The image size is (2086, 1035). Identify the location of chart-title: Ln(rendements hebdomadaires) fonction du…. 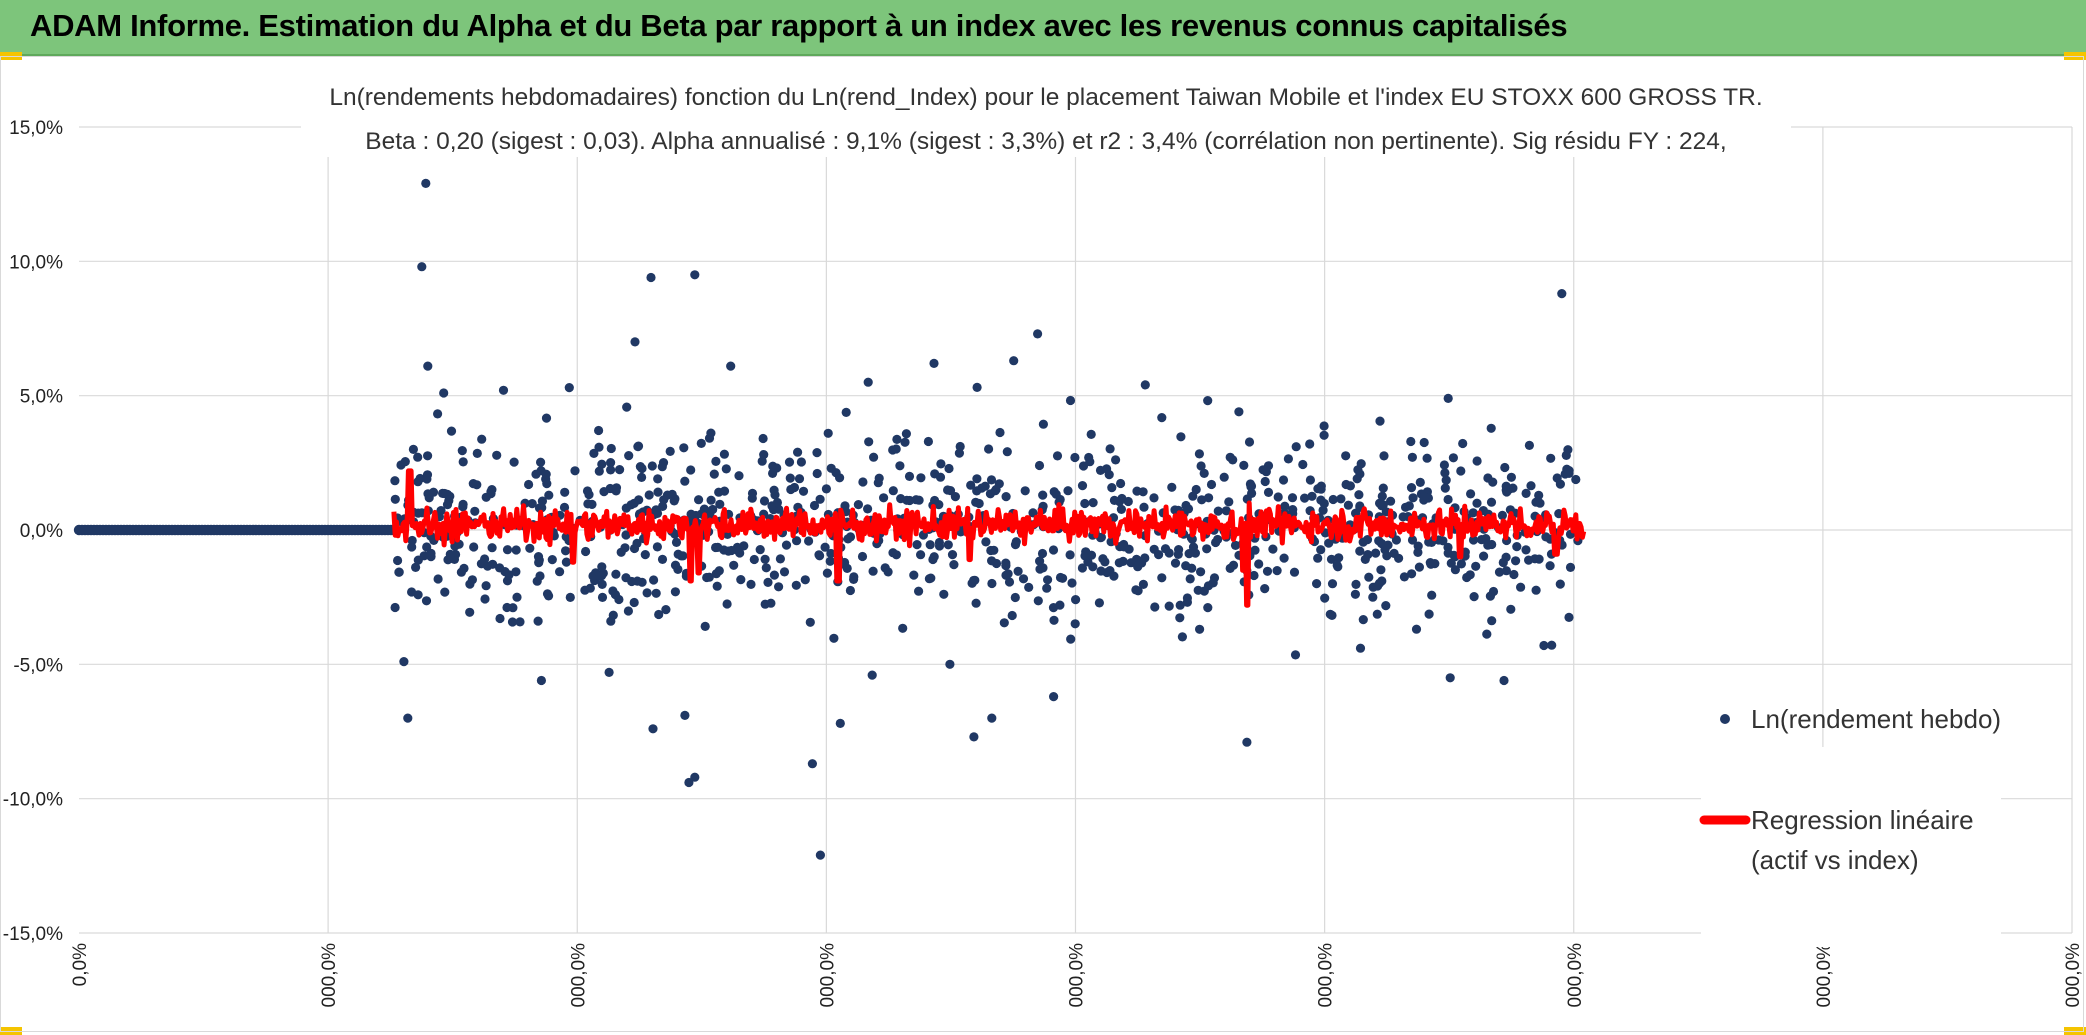
(1046, 117).